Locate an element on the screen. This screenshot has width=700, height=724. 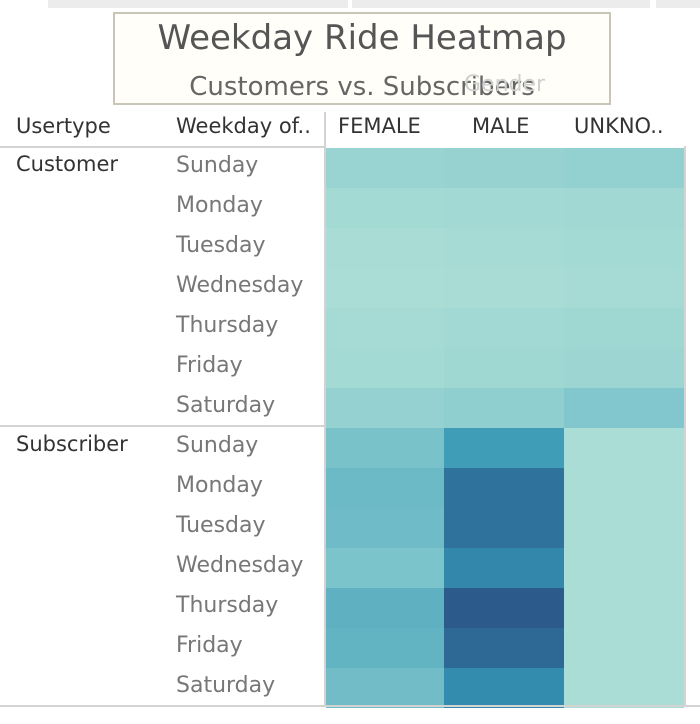
row-header-weekday: Weekday of.. is located at coordinates (243, 126).